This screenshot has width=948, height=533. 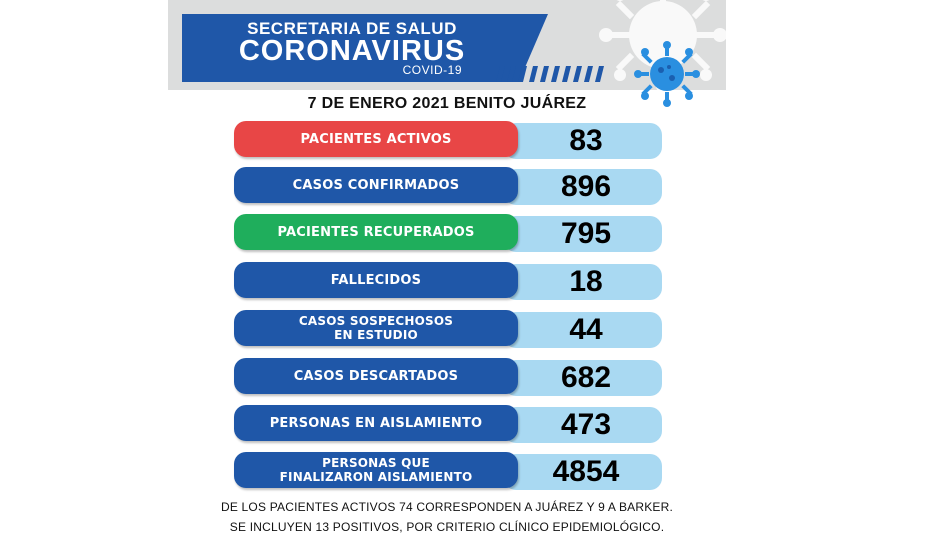 I want to click on stripes-decoration, so click(x=550, y=74).